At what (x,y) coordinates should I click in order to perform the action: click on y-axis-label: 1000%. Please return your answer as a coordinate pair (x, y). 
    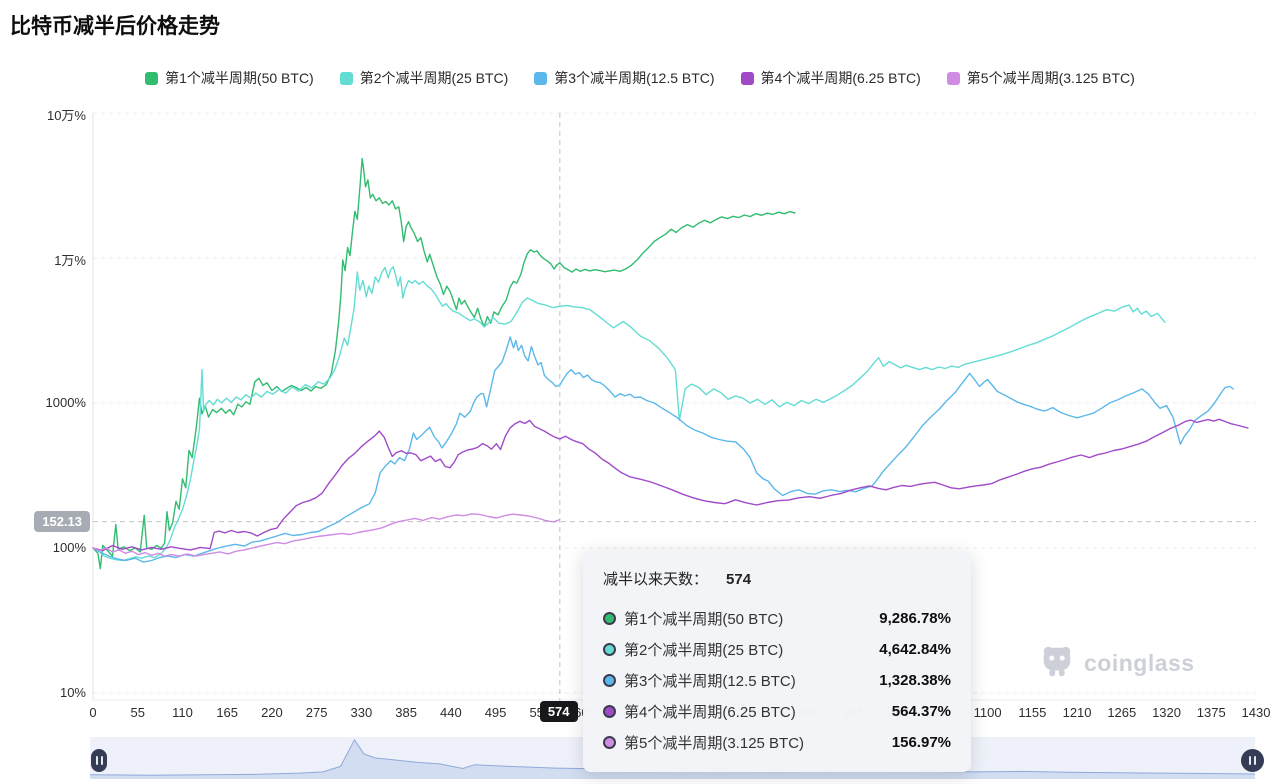
    Looking at the image, I should click on (65, 402).